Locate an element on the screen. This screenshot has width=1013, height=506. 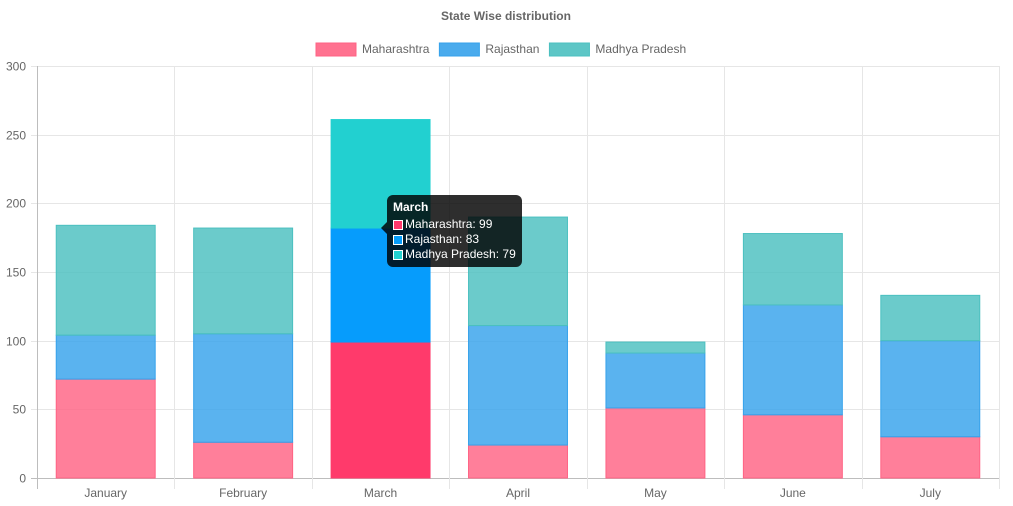
bar-february-maharashtra is located at coordinates (243, 460).